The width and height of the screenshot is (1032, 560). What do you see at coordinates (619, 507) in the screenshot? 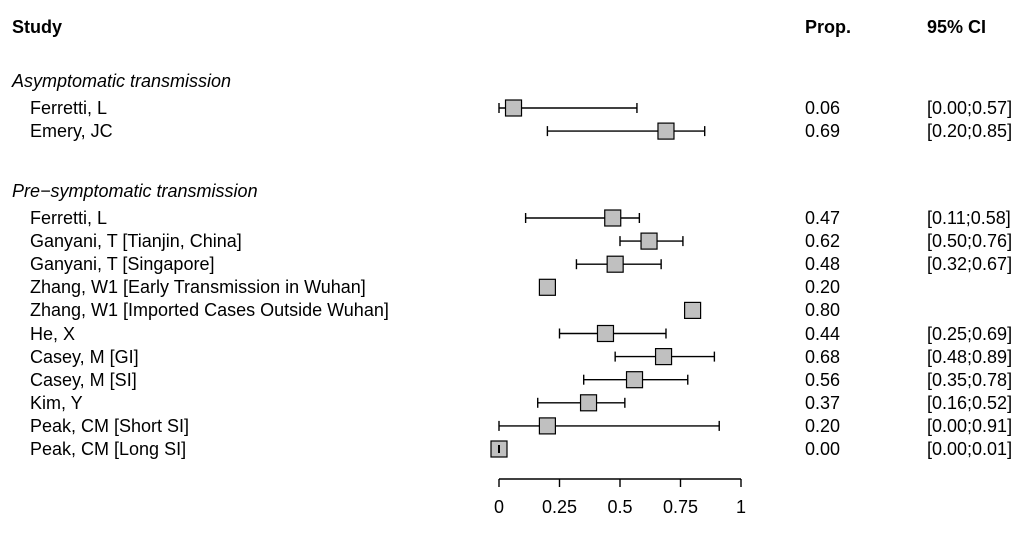
I see `x-tick-label: 0.5` at bounding box center [619, 507].